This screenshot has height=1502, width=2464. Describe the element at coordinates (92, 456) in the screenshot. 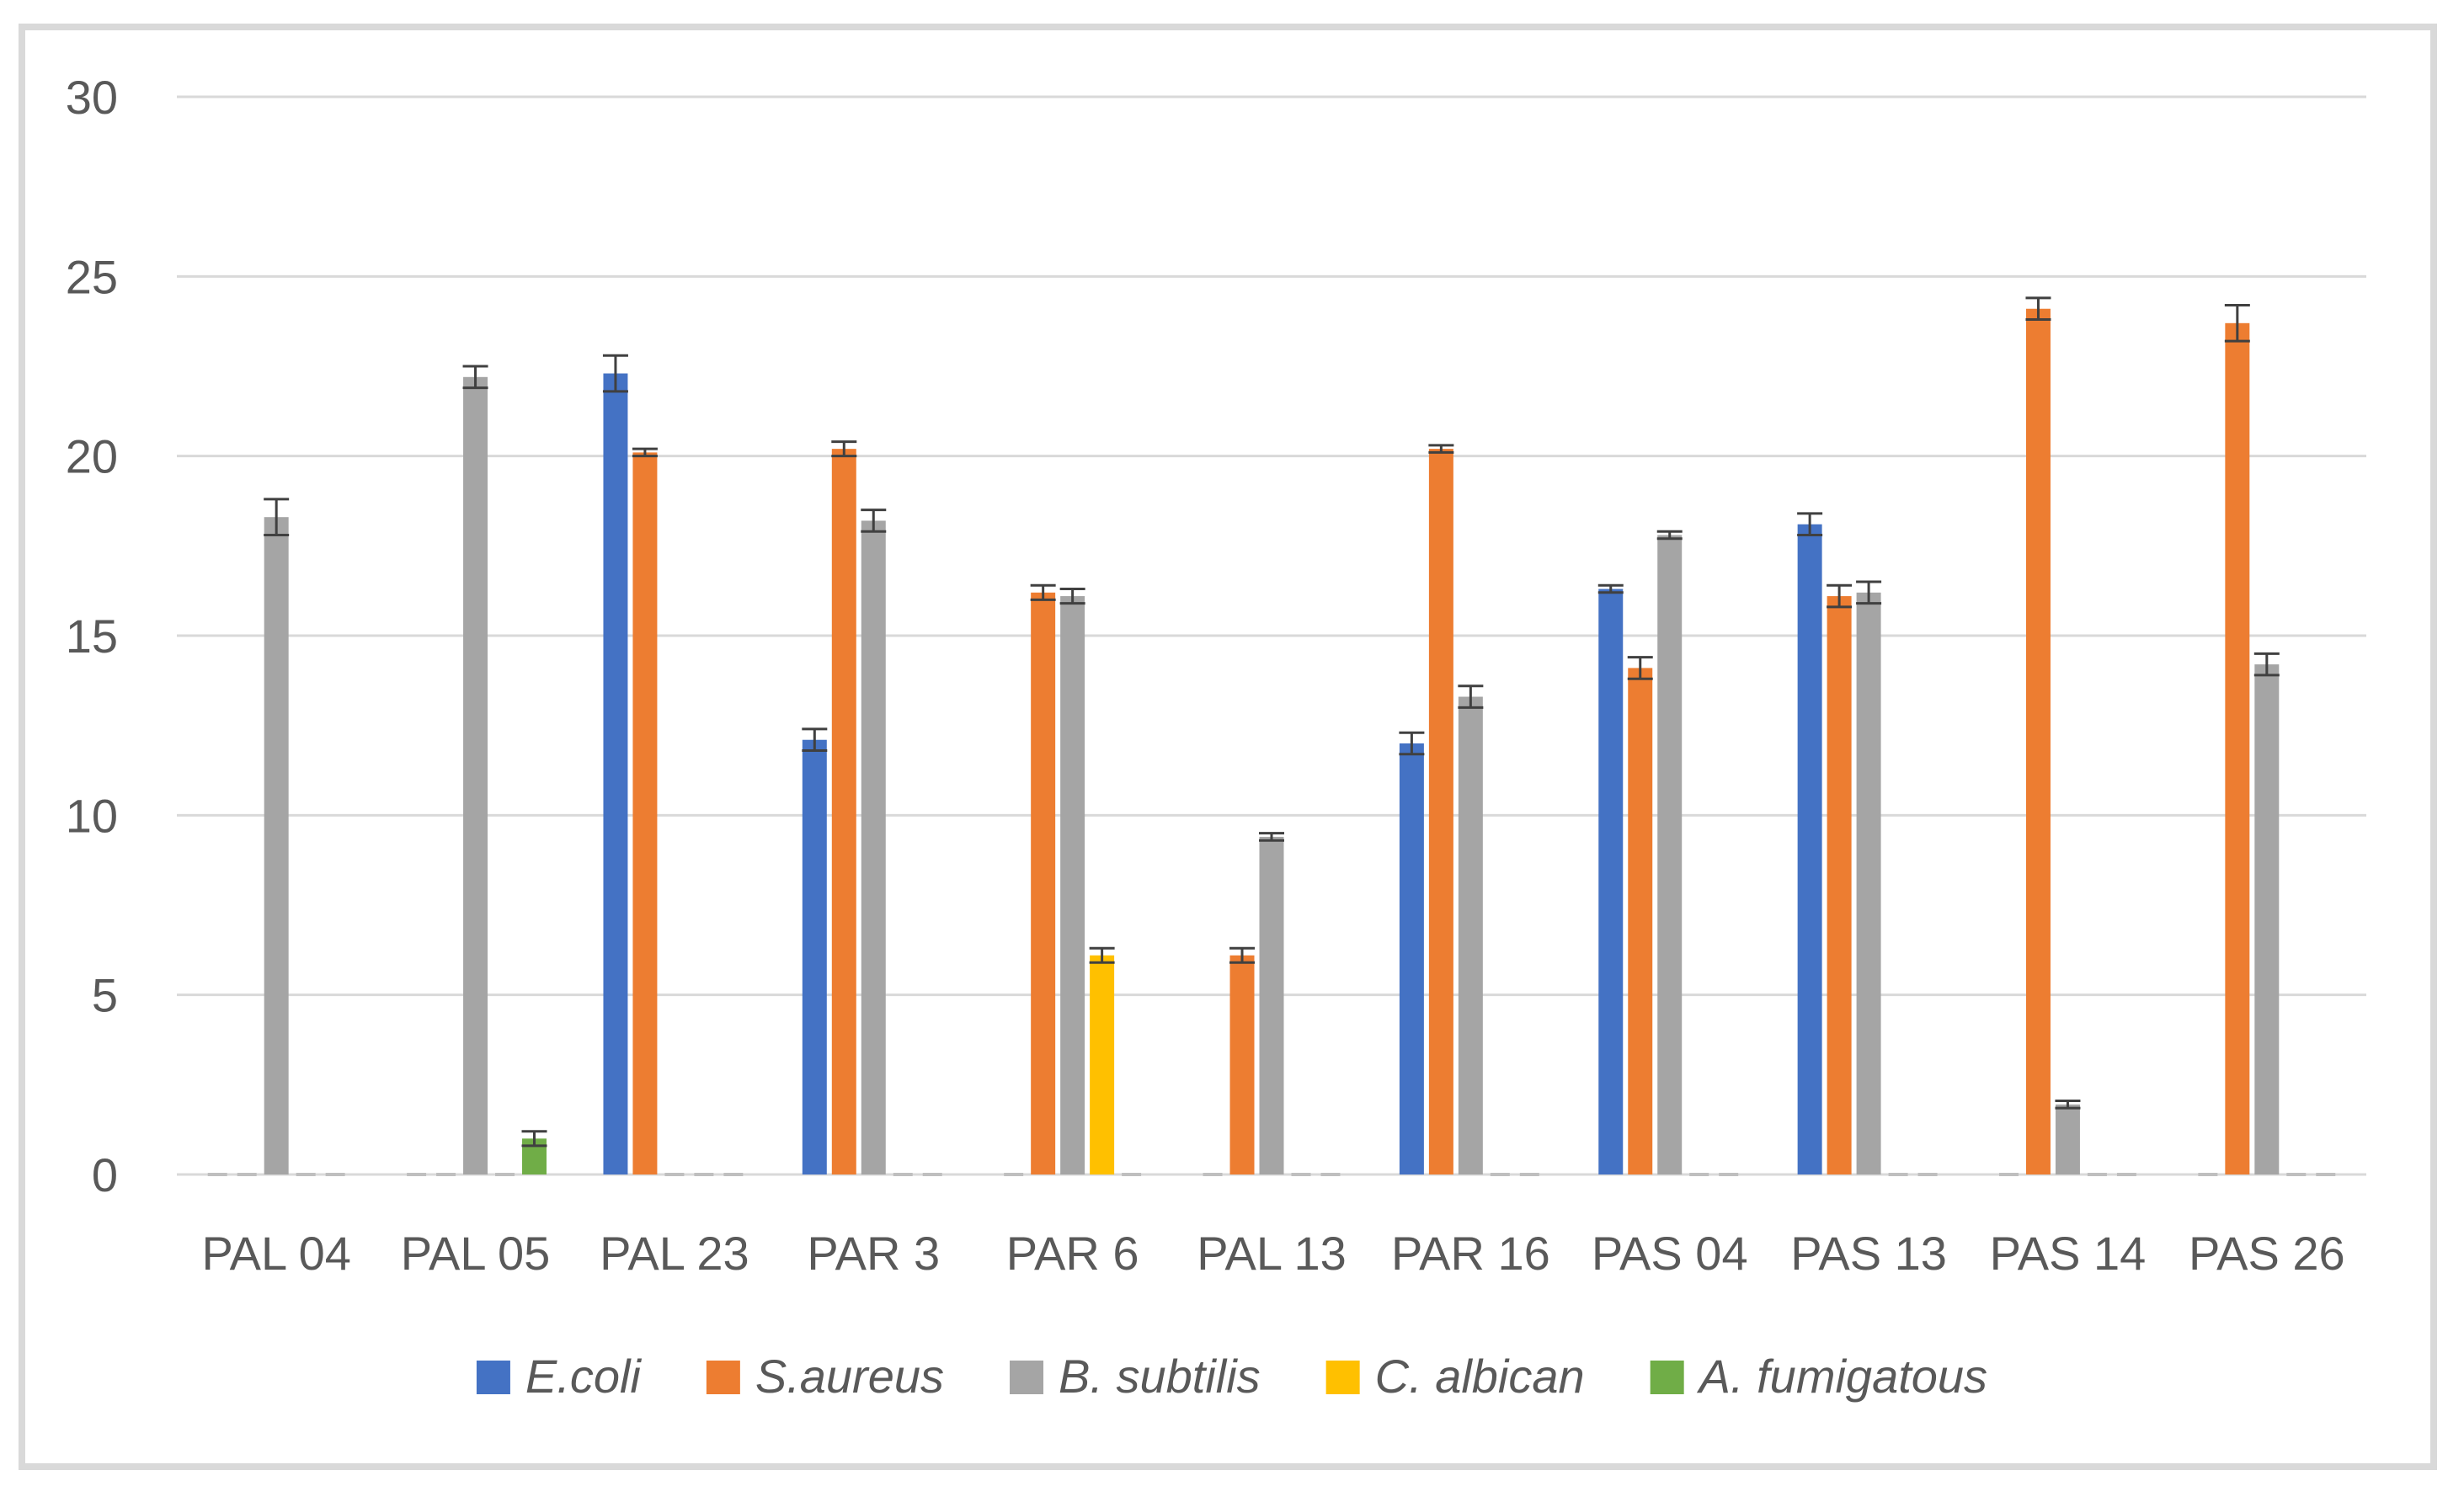

I see `y-tick-label: 20` at that location.